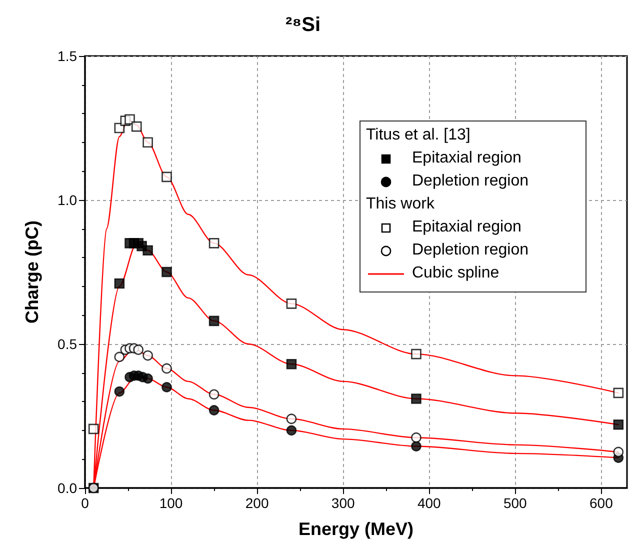  What do you see at coordinates (32, 272) in the screenshot?
I see `y-axis-title: Charge (pC)` at bounding box center [32, 272].